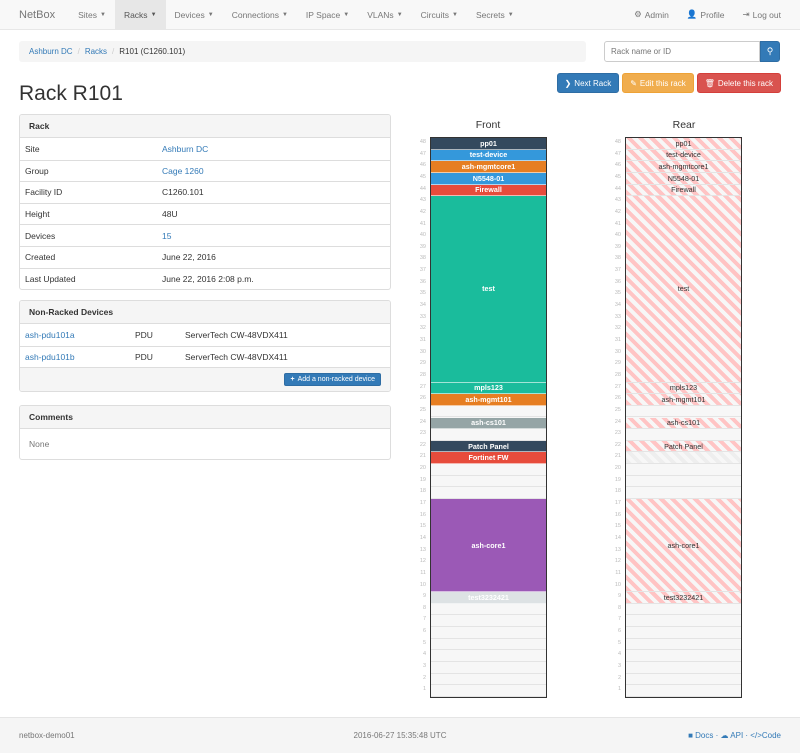 The image size is (800, 753). I want to click on breadcrumb-site: Ashburn DC, so click(51, 51).